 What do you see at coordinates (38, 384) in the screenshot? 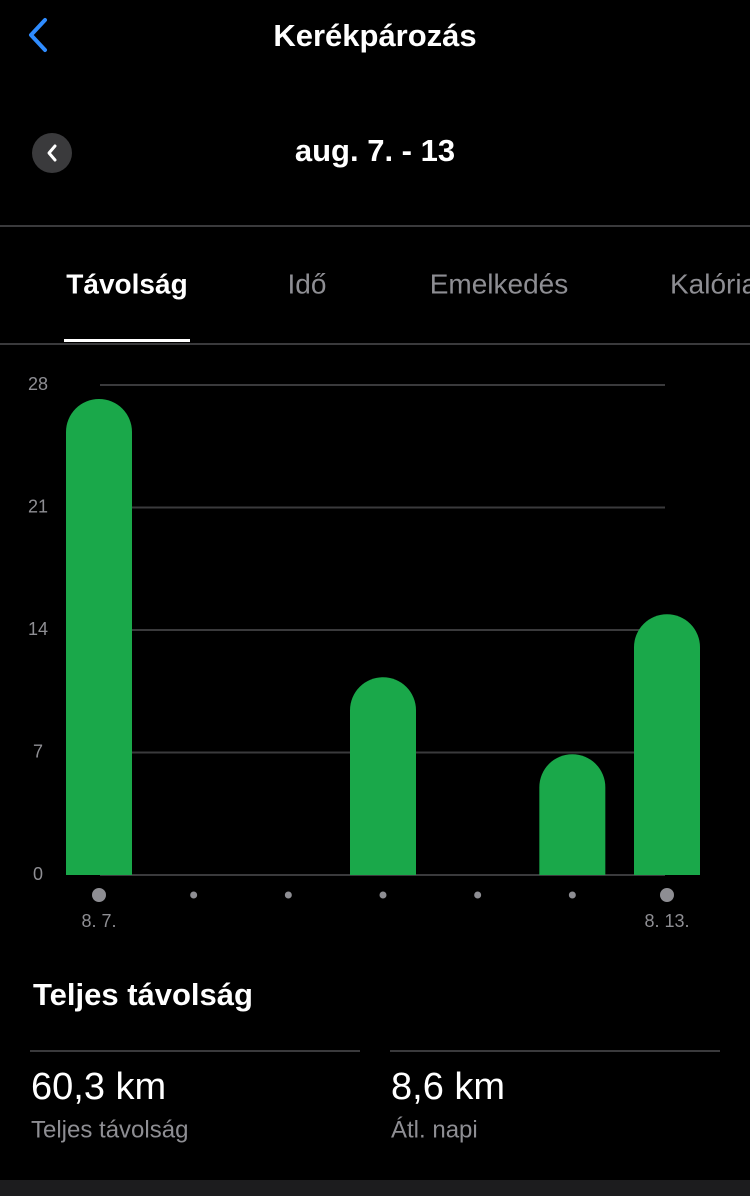
I see `y-tick-label: 28` at bounding box center [38, 384].